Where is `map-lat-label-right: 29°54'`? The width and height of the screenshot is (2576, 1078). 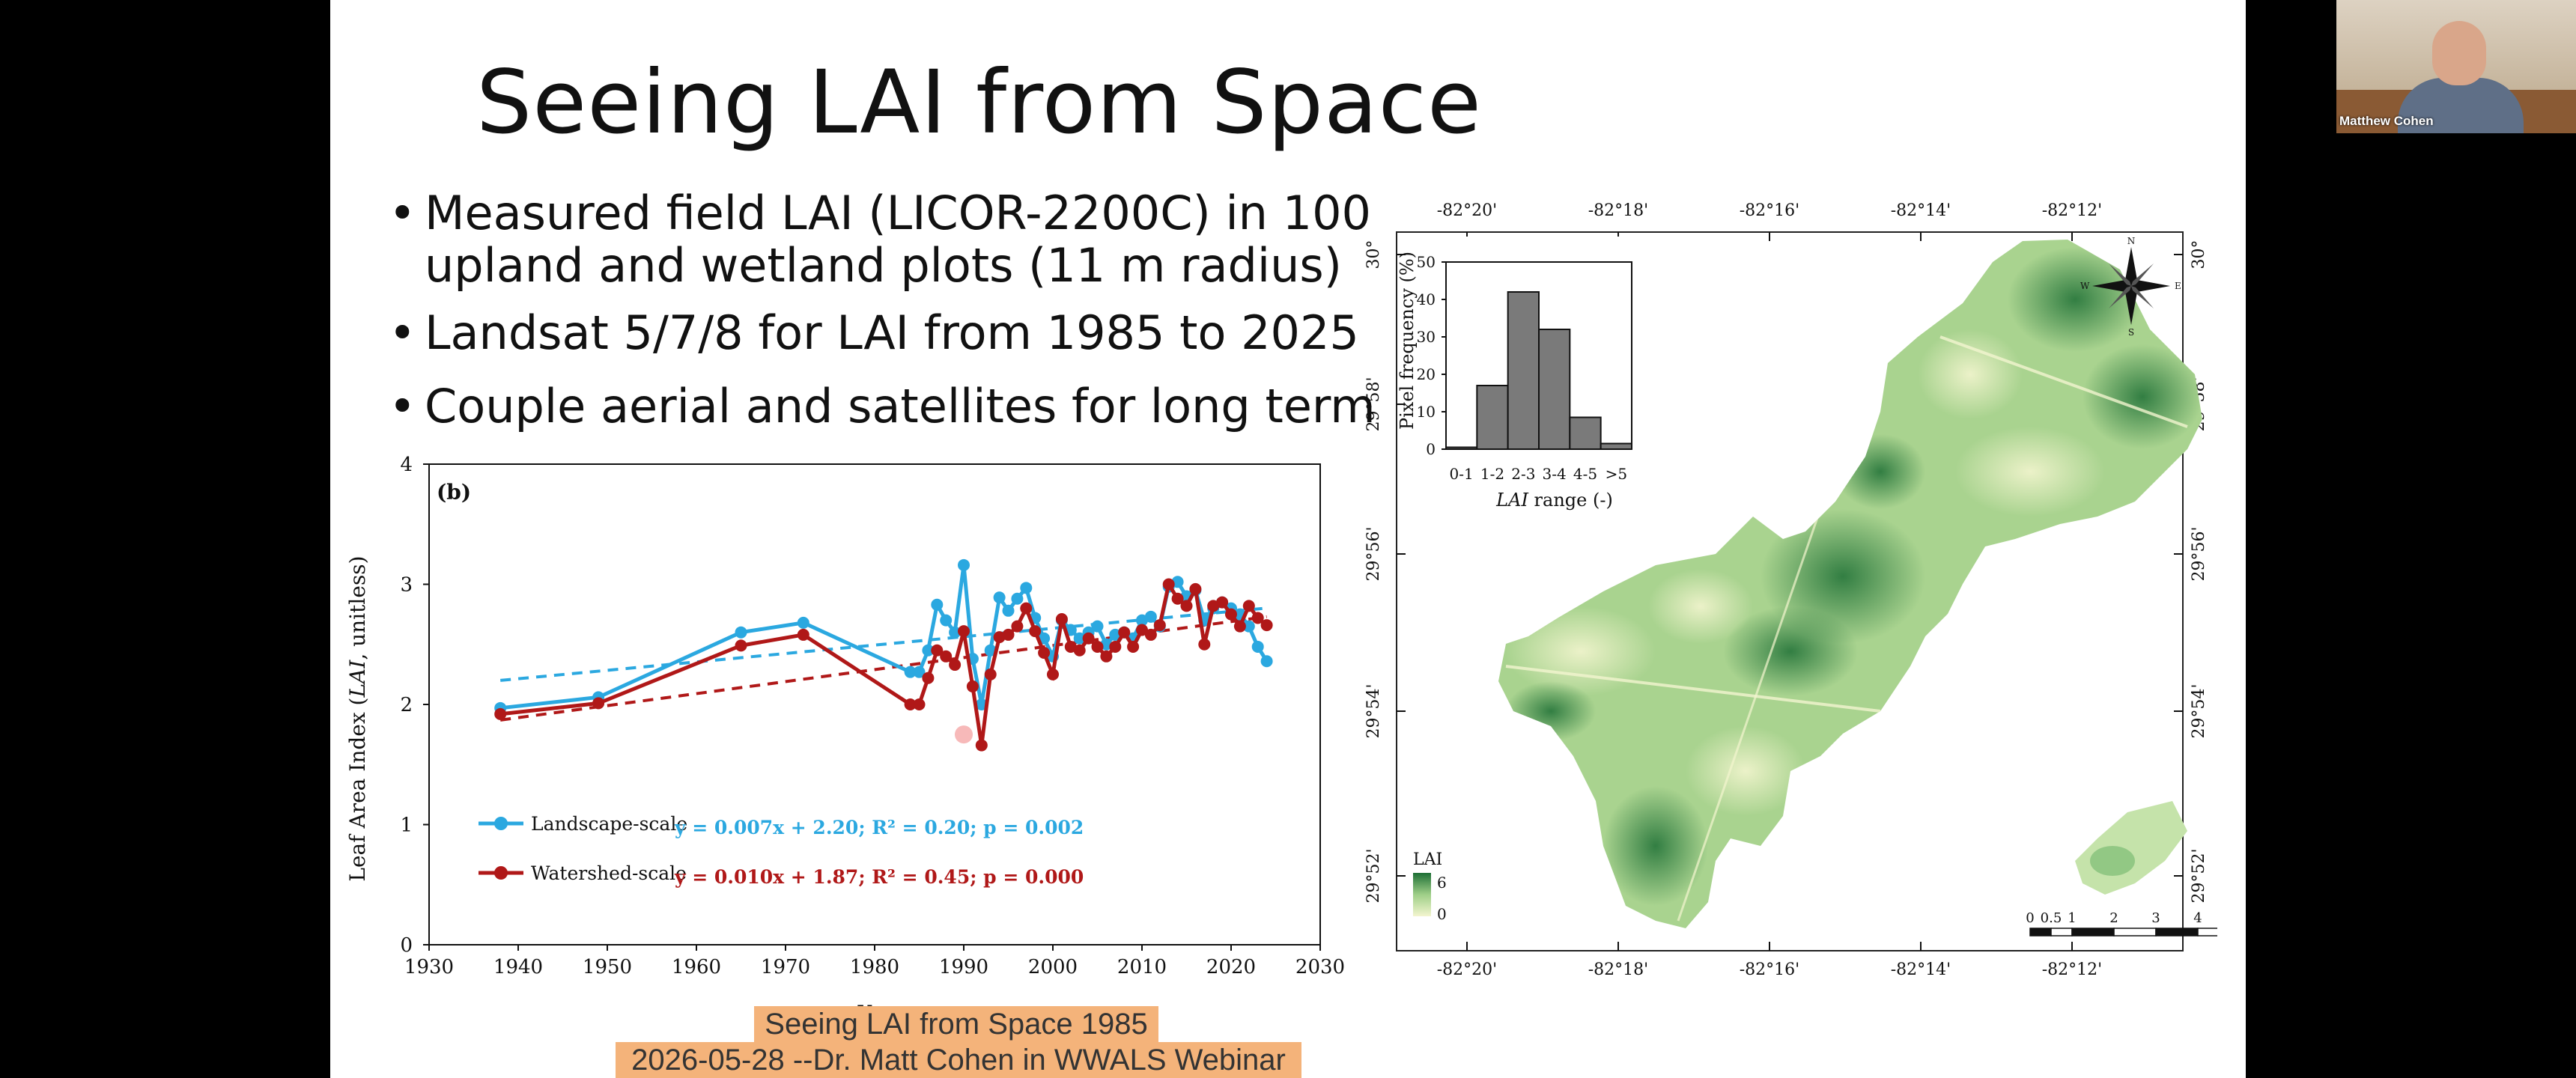 map-lat-label-right: 29°54' is located at coordinates (2199, 710).